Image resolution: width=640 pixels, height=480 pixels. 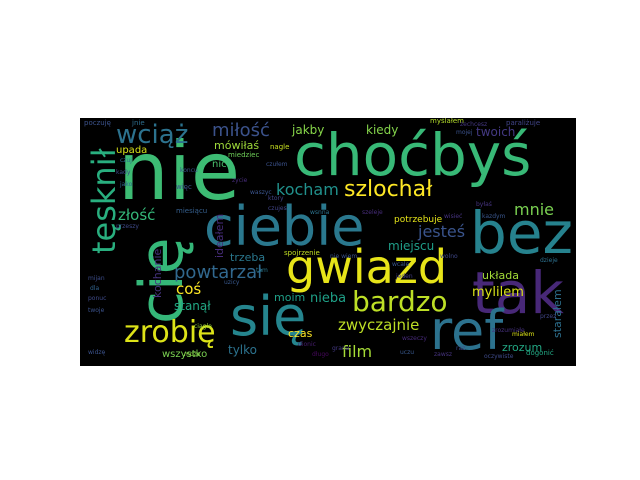 I want to click on word-czuj: czuj, so click(x=126, y=160).